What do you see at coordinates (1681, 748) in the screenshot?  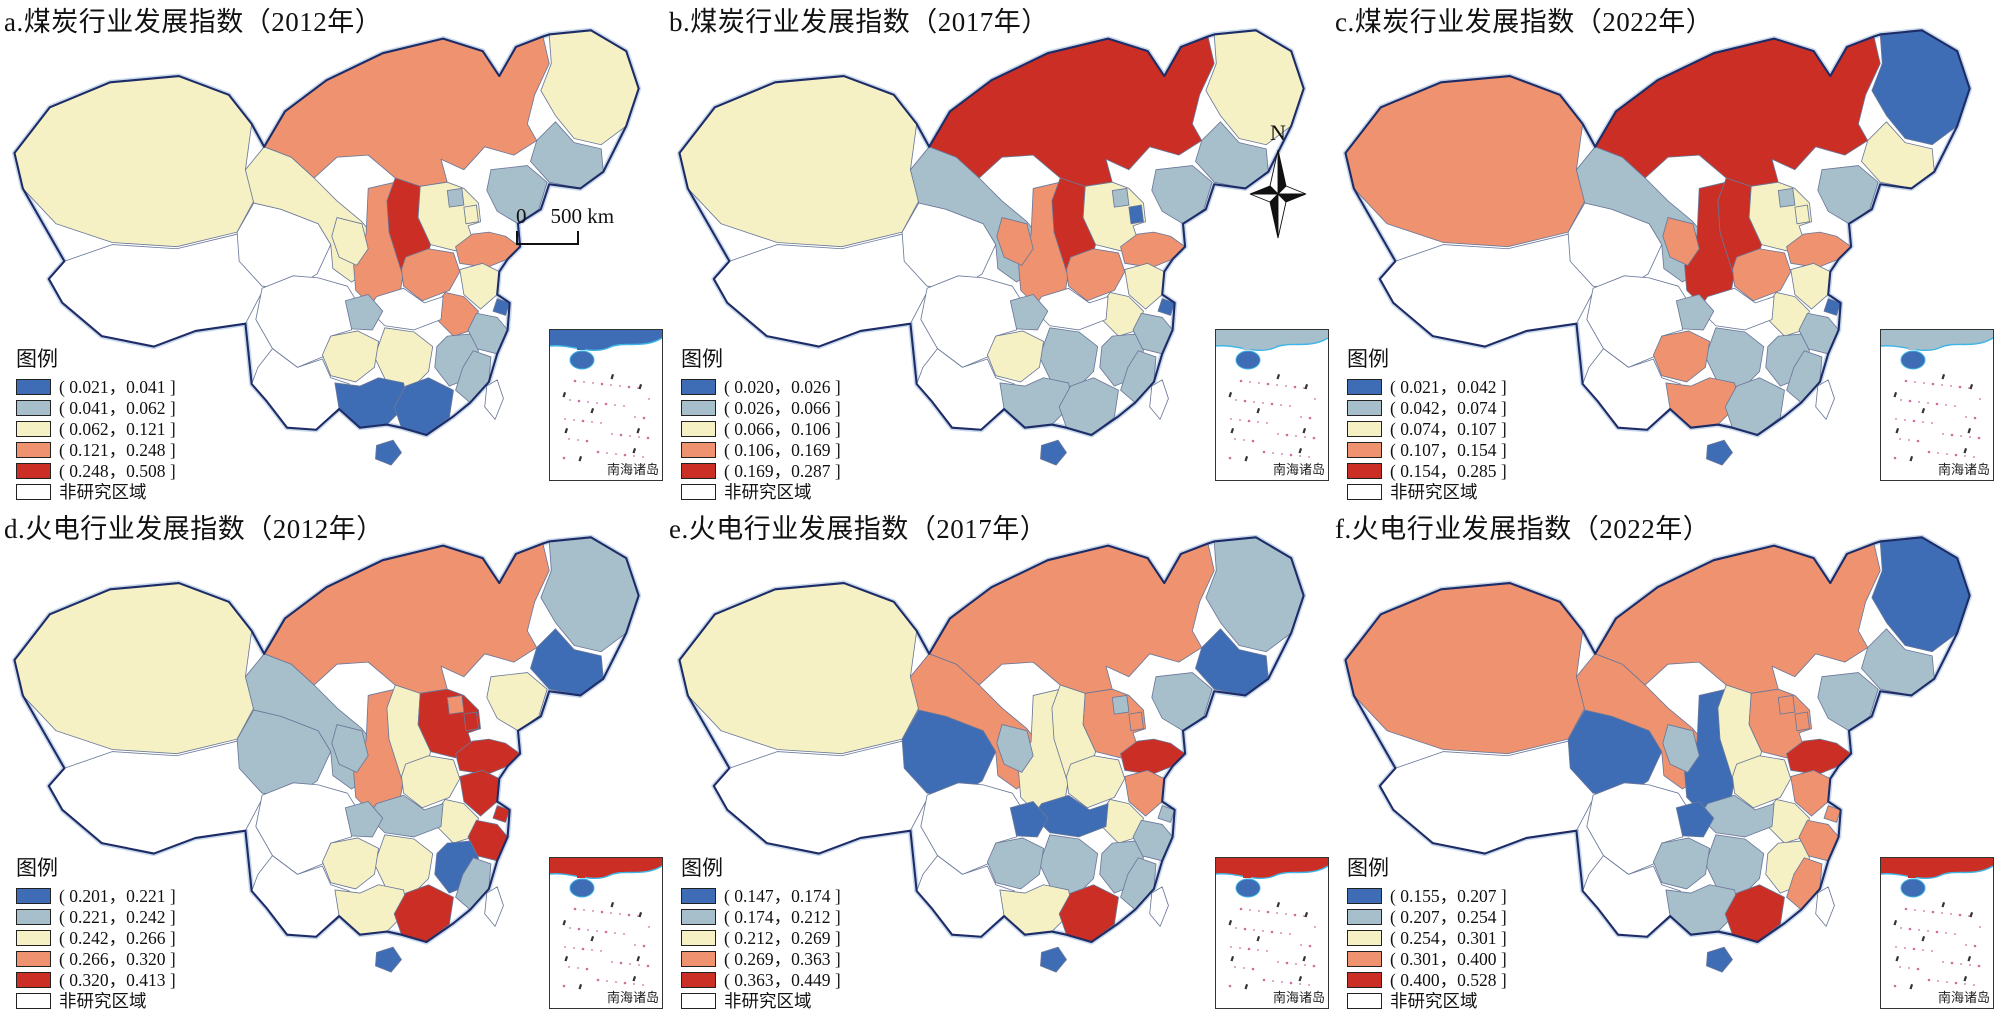 I see `province-NX` at bounding box center [1681, 748].